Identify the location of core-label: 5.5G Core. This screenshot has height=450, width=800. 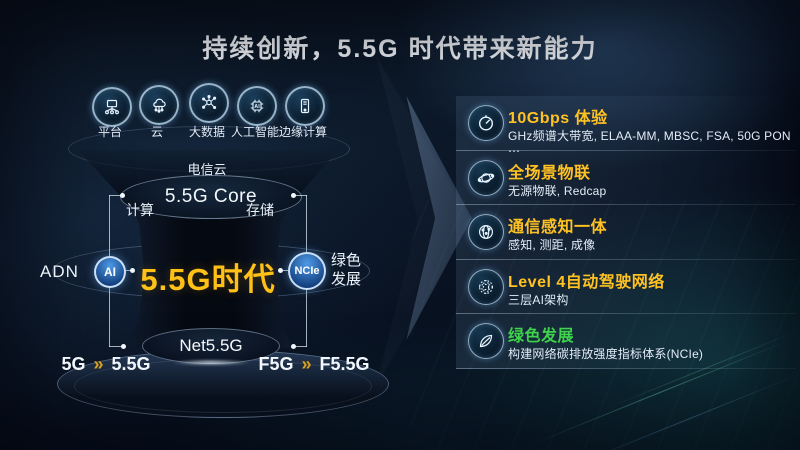
(211, 196).